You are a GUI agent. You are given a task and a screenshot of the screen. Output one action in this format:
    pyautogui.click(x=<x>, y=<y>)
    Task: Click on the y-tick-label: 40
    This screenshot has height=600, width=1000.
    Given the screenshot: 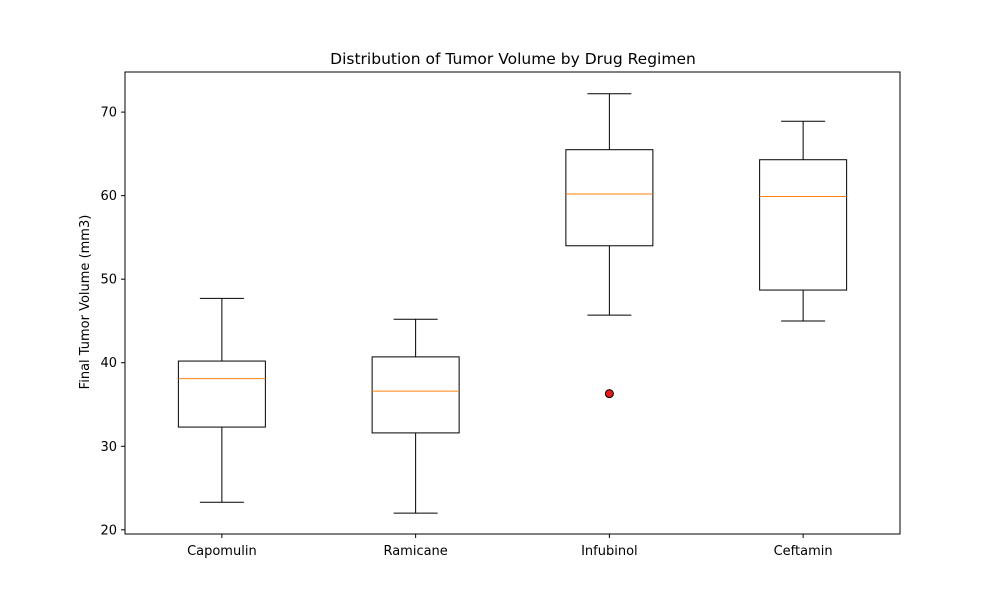 What is the action you would take?
    pyautogui.click(x=108, y=363)
    